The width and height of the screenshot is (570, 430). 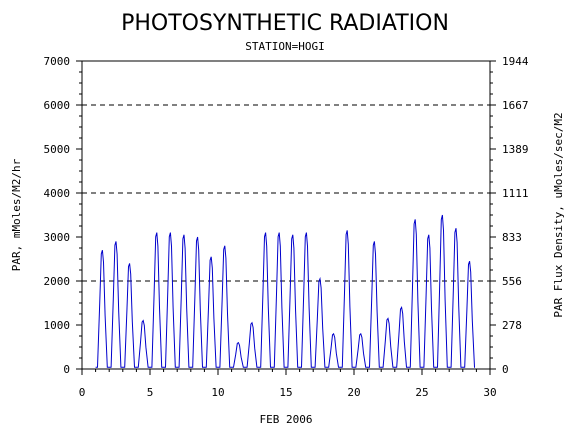 What do you see at coordinates (16, 214) in the screenshot?
I see `y-axis-label: PAR, mMoles/M2/hr` at bounding box center [16, 214].